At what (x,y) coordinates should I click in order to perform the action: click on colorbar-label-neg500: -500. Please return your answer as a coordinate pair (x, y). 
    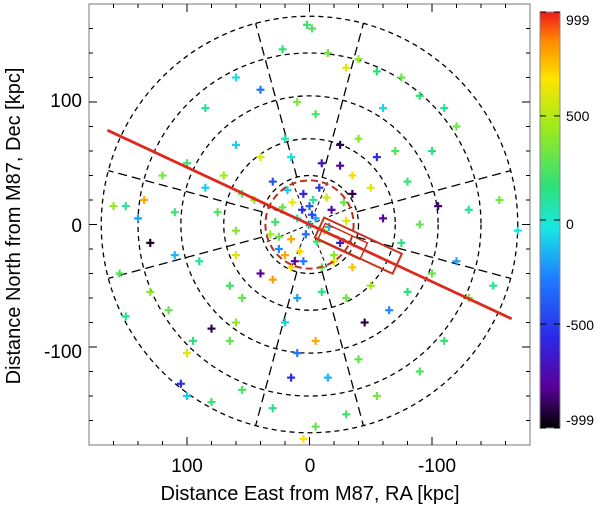
    Looking at the image, I should click on (580, 325).